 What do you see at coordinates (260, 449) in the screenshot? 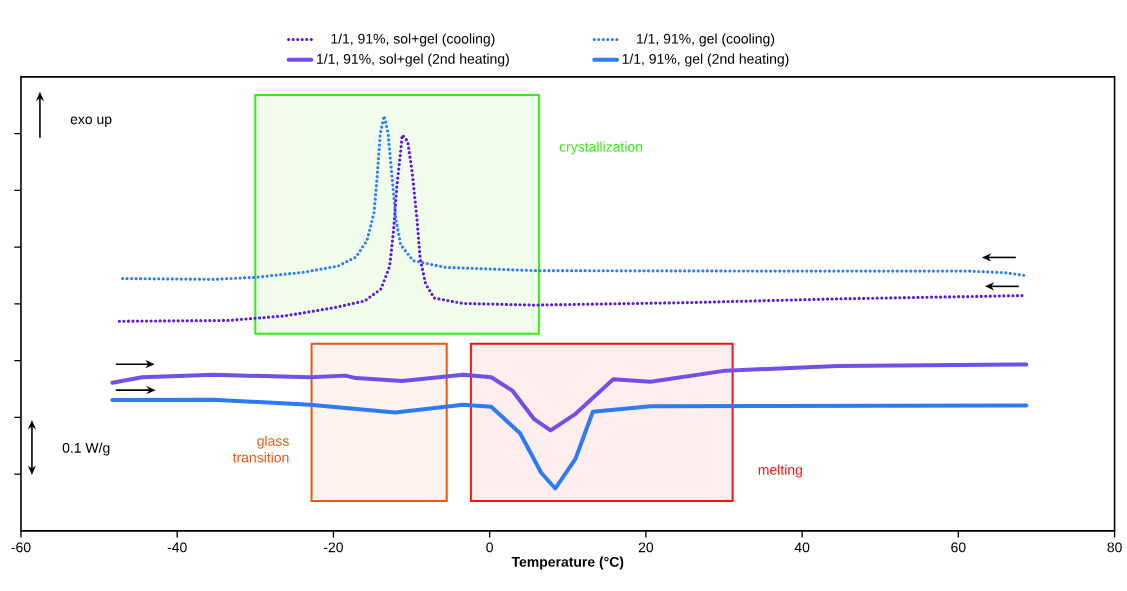
I see `band-label: glass transition` at bounding box center [260, 449].